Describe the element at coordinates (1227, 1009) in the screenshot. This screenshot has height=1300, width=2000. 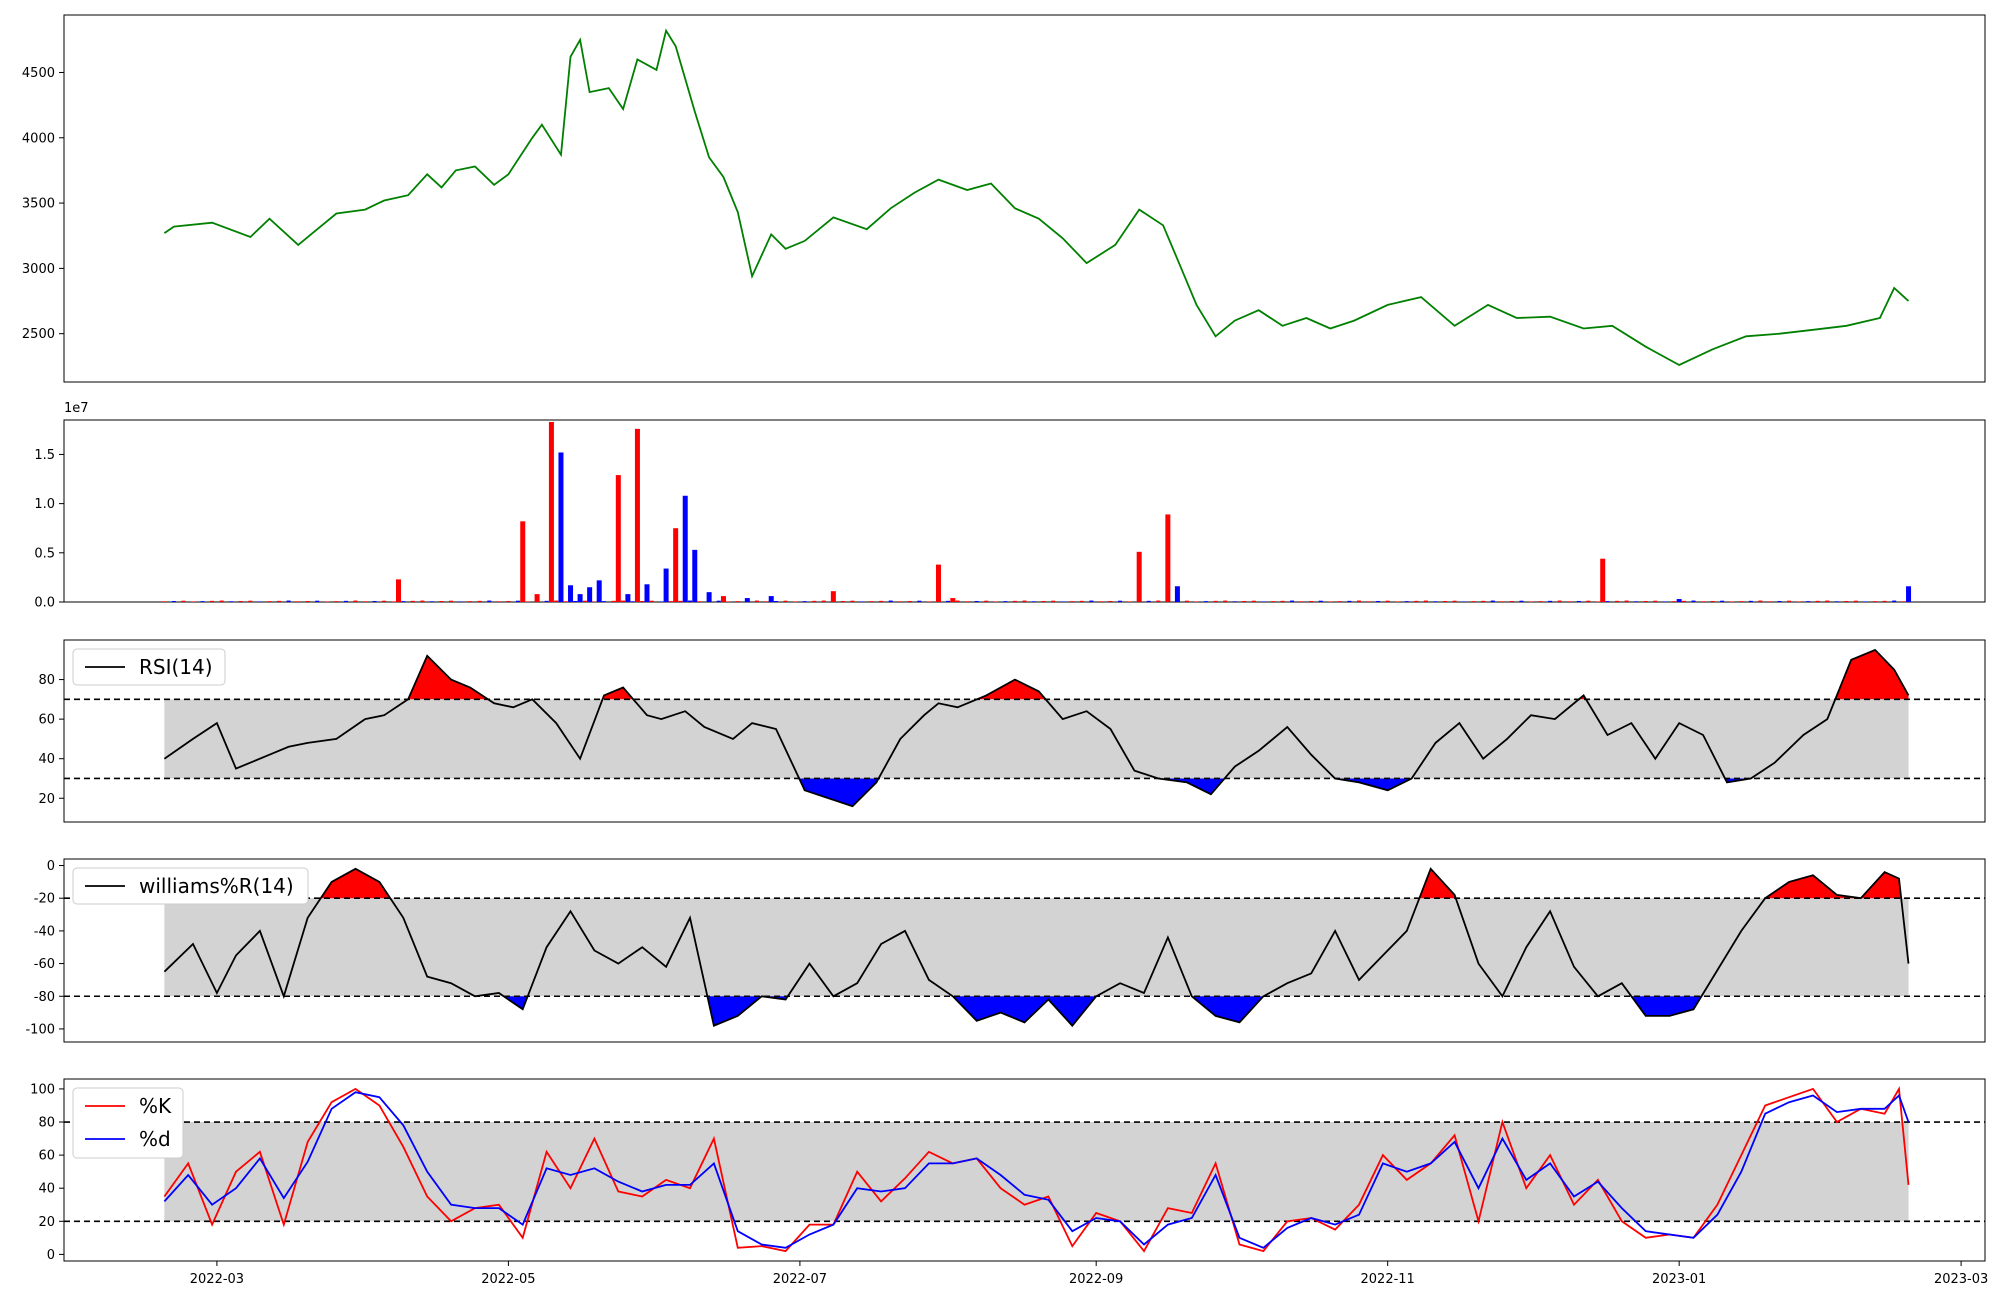
I see `williams-oversold-fill` at that location.